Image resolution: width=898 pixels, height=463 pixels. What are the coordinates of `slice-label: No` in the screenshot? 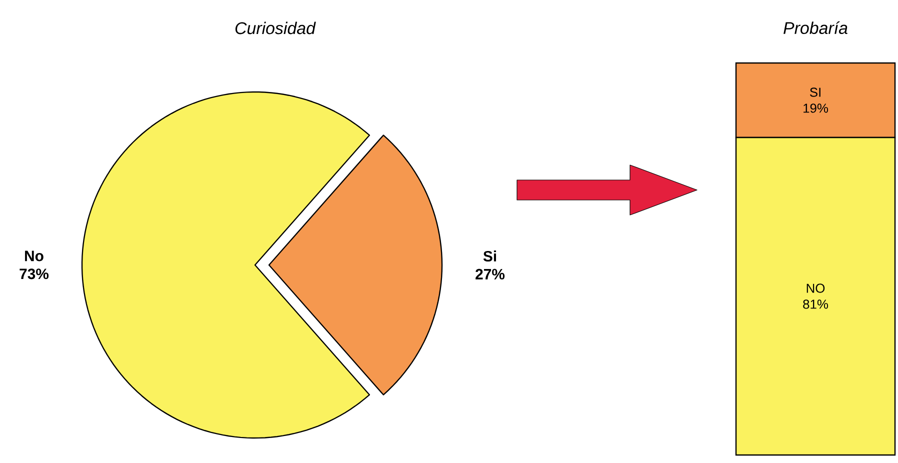 It's located at (34, 256).